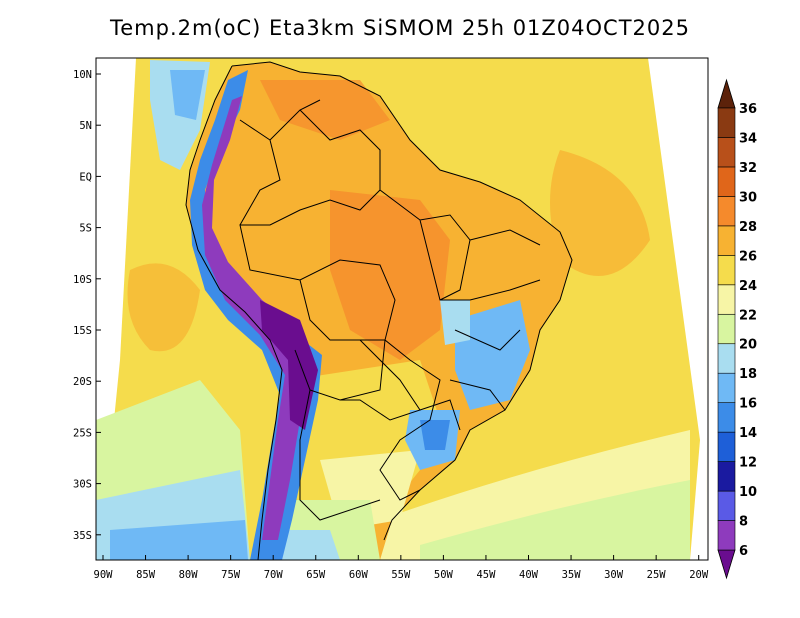  I want to click on lon-tick-label: 20W, so click(699, 575).